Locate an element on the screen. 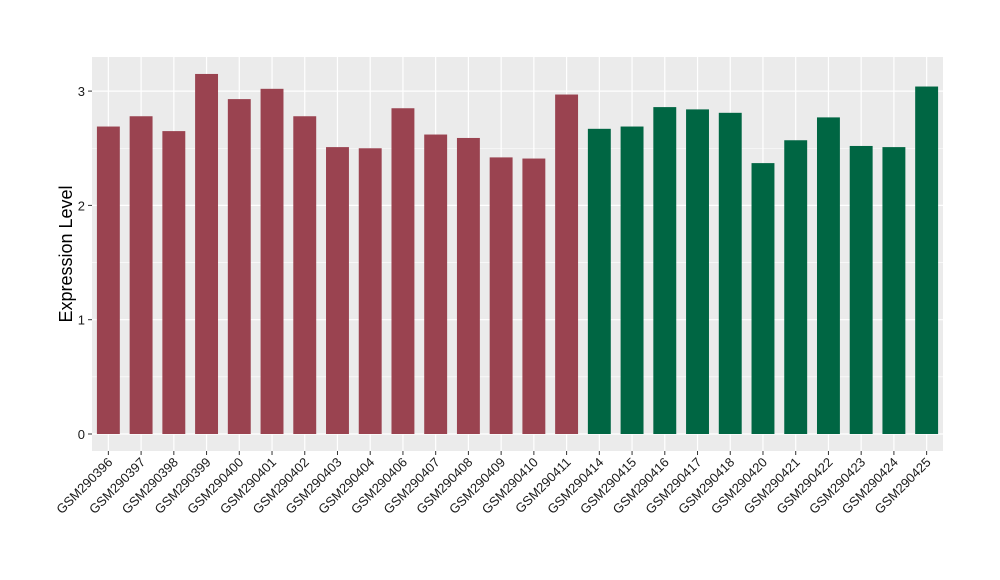 The image size is (1000, 580). bar-GSM290411 is located at coordinates (567, 264).